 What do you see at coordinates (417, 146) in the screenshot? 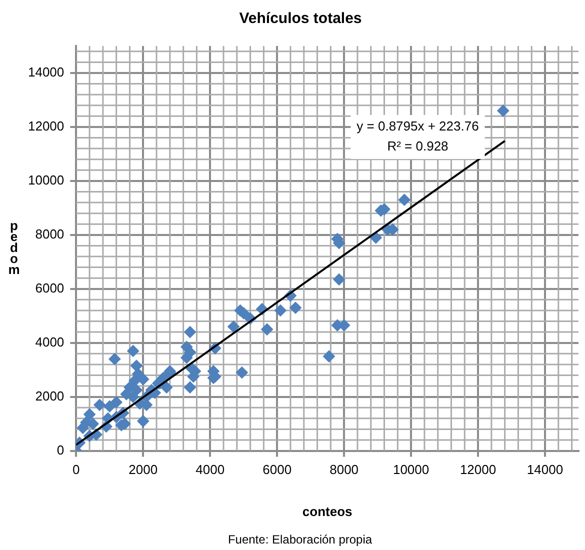
I see `annotation: R² = 0.928` at bounding box center [417, 146].